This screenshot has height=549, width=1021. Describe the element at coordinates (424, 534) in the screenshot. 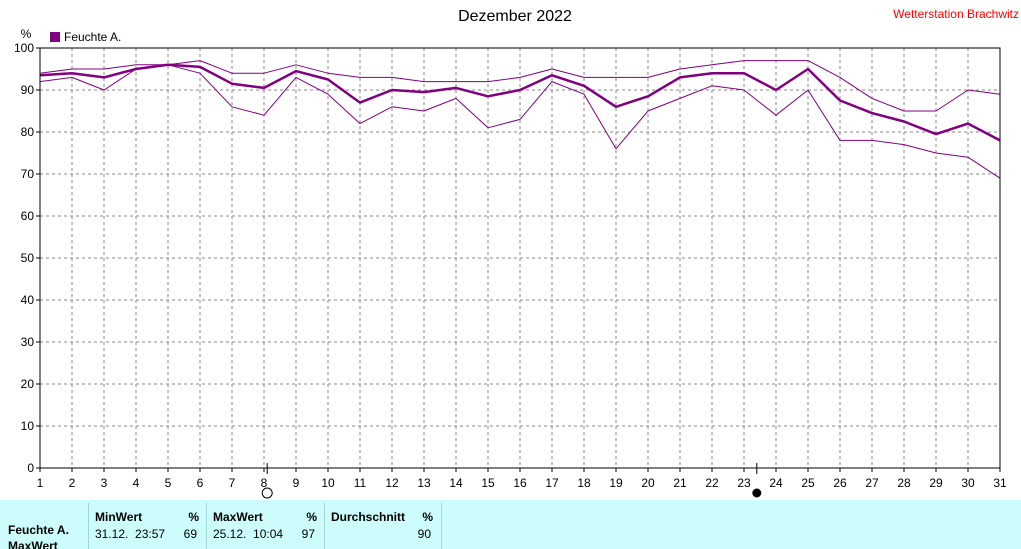

I see `stat-avg-value: 90` at that location.